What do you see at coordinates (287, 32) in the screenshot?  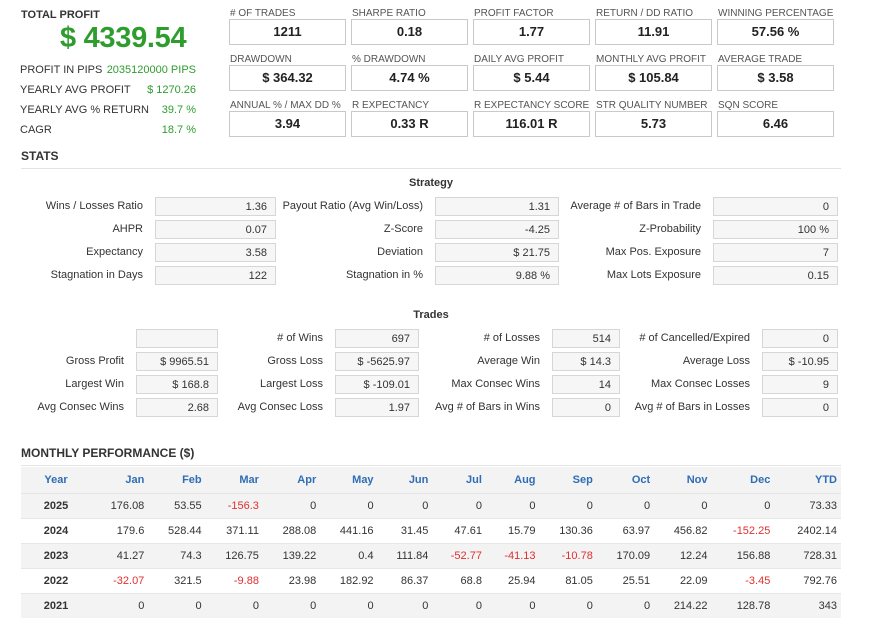 I see `metric-value: 1211` at bounding box center [287, 32].